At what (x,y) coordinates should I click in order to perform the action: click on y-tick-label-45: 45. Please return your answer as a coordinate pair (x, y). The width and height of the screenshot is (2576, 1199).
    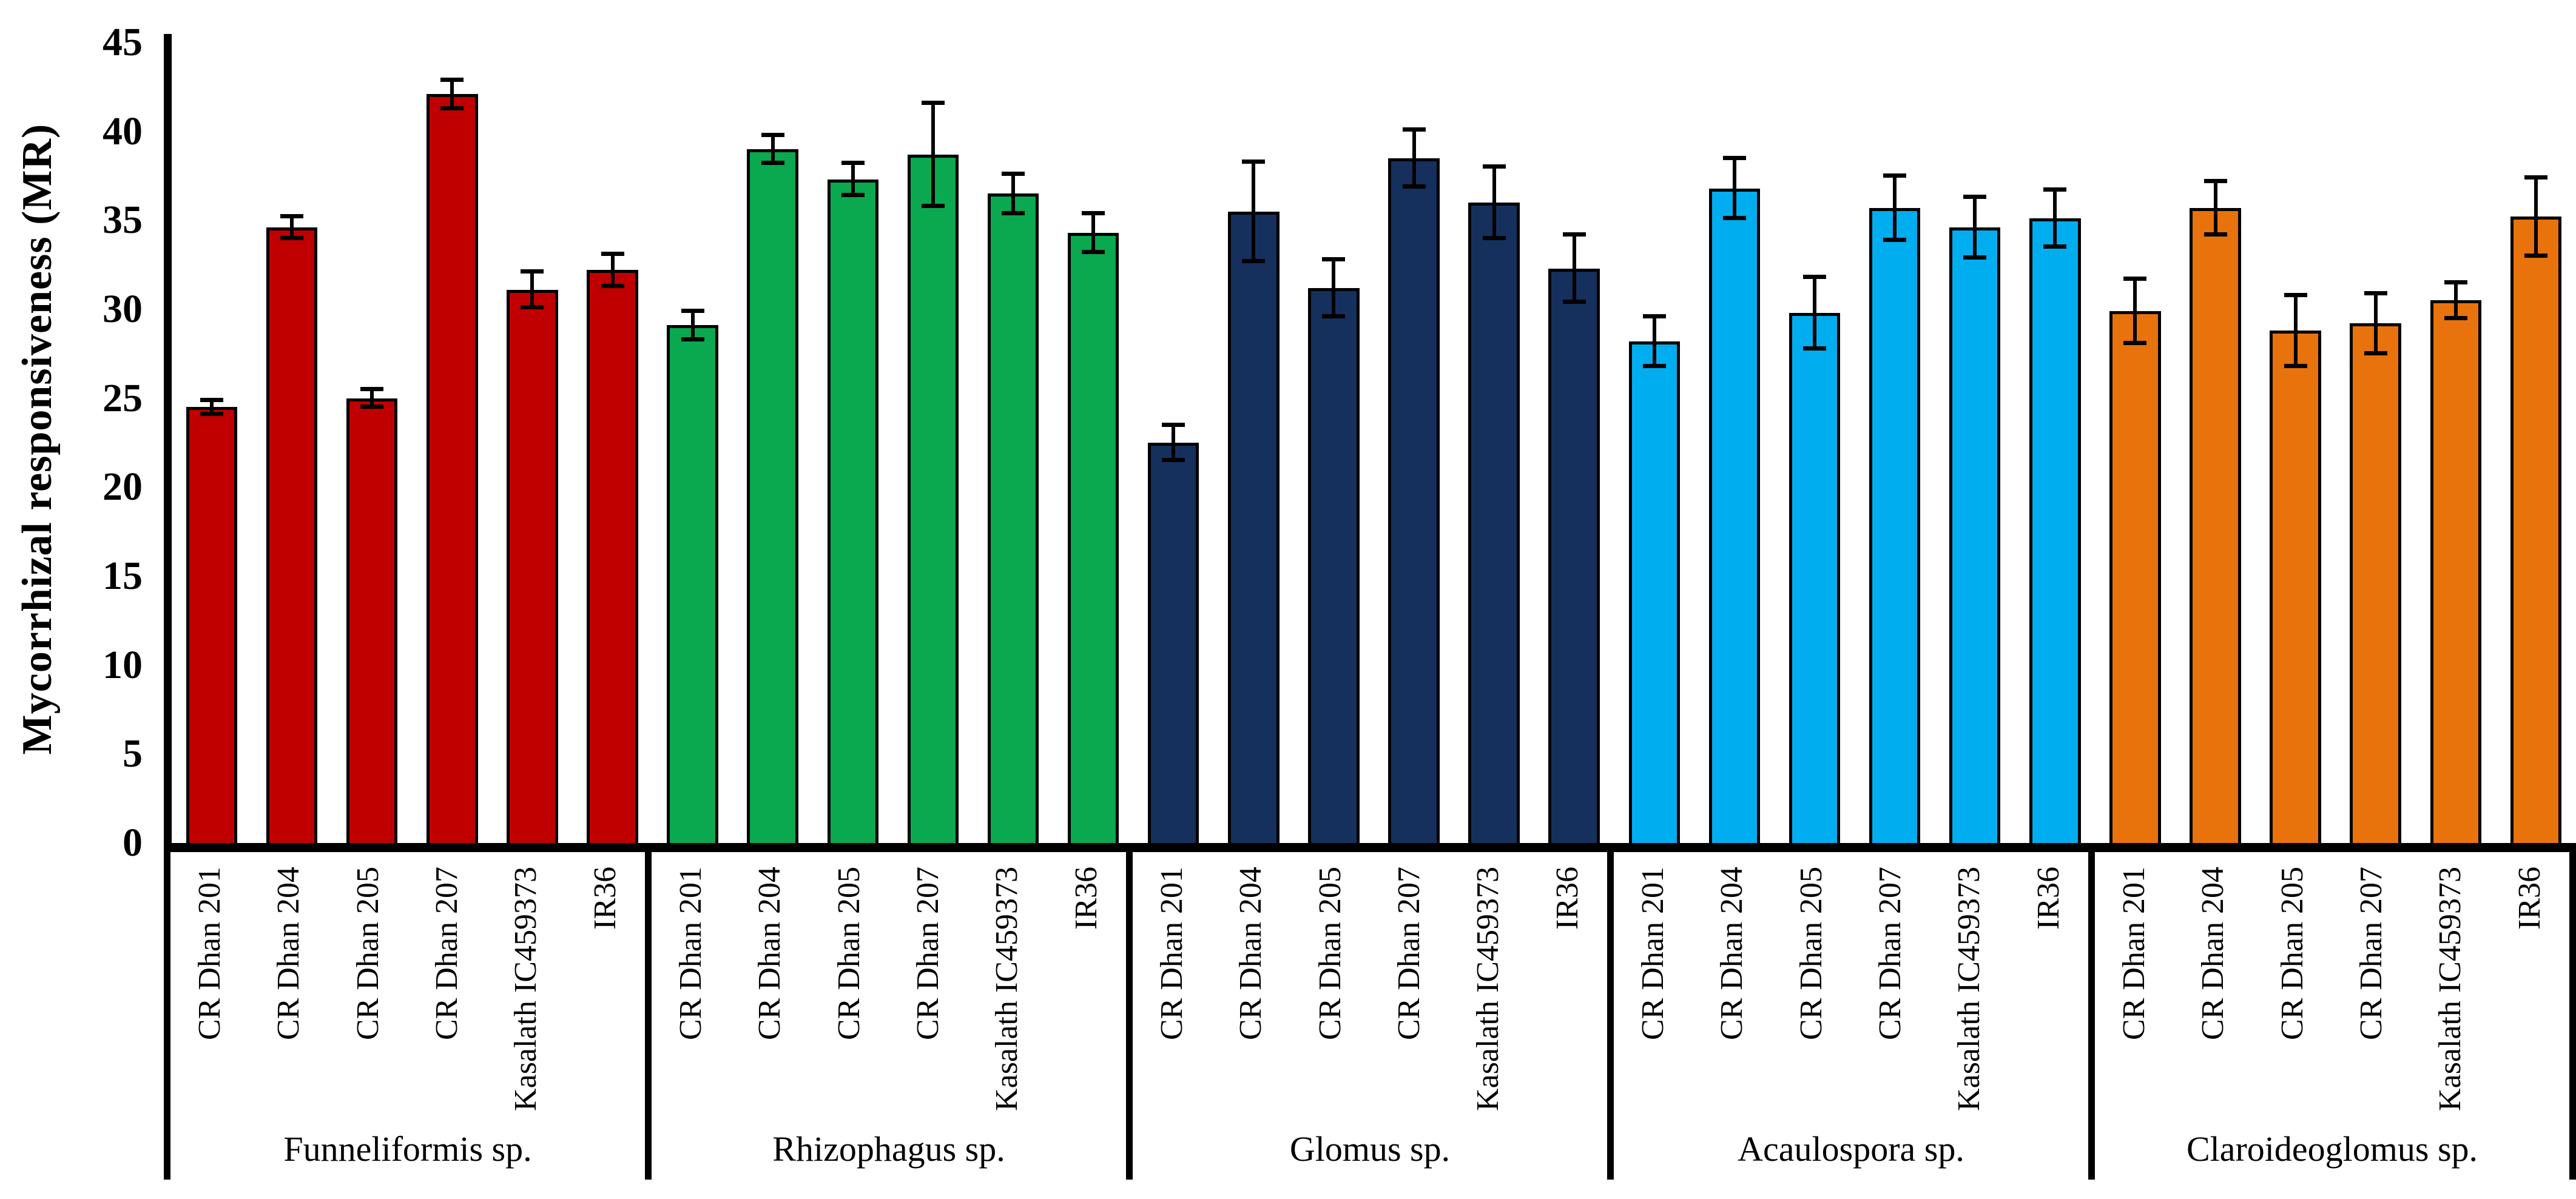
    Looking at the image, I should click on (123, 42).